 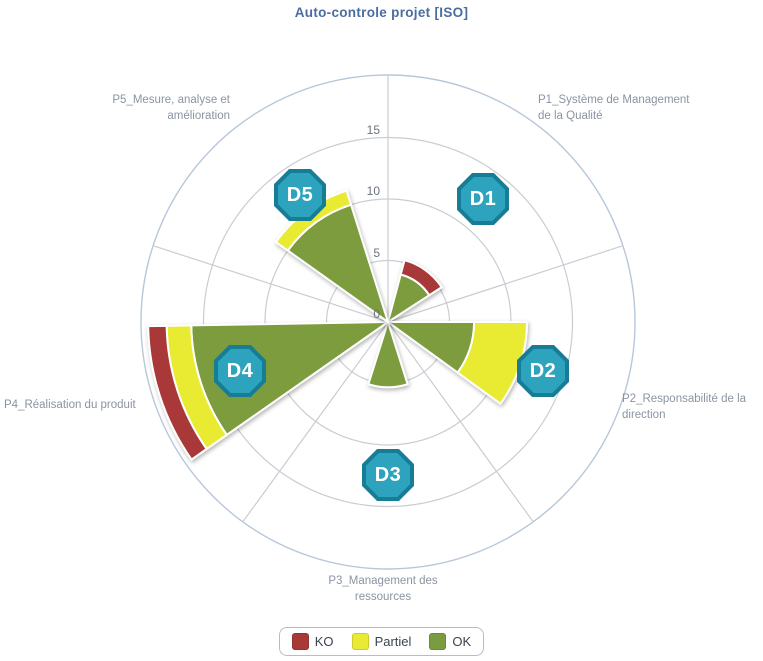 I want to click on wedge-d2, so click(x=456, y=363).